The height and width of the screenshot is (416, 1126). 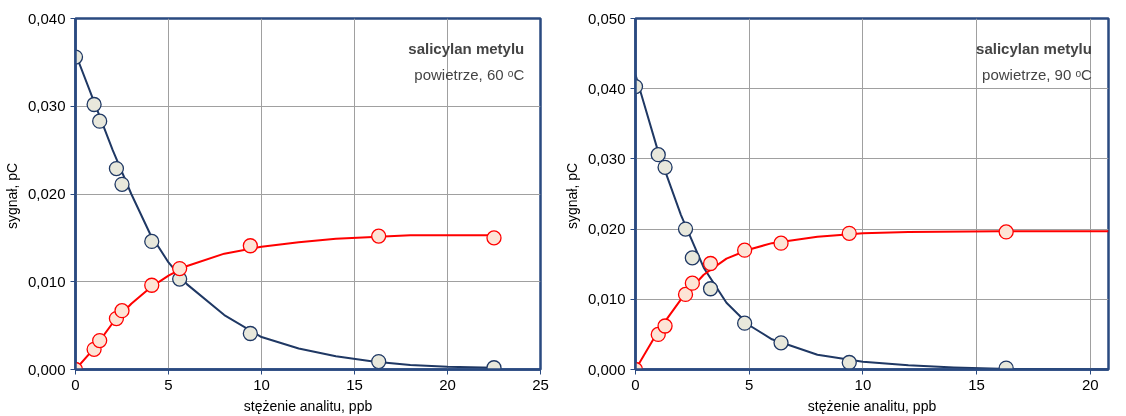 What do you see at coordinates (1037, 75) in the screenshot?
I see `annotation: powietrze, 90 ᵒC` at bounding box center [1037, 75].